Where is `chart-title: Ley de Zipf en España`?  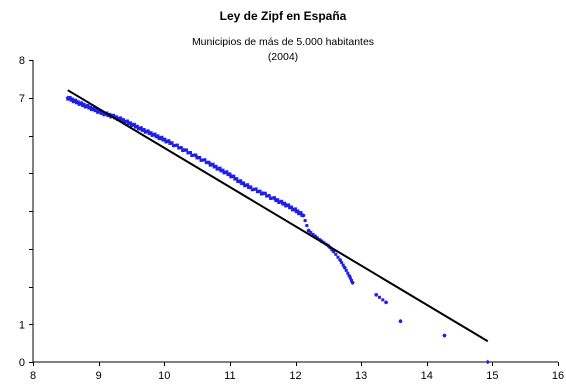 chart-title: Ley de Zipf en España is located at coordinates (283, 16).